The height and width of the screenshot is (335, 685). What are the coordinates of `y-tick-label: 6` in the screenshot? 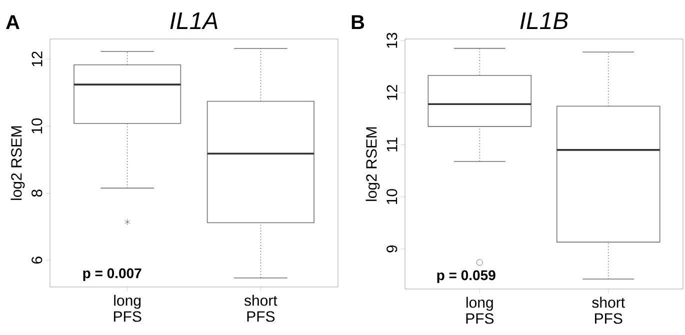 It's located at (37, 260).